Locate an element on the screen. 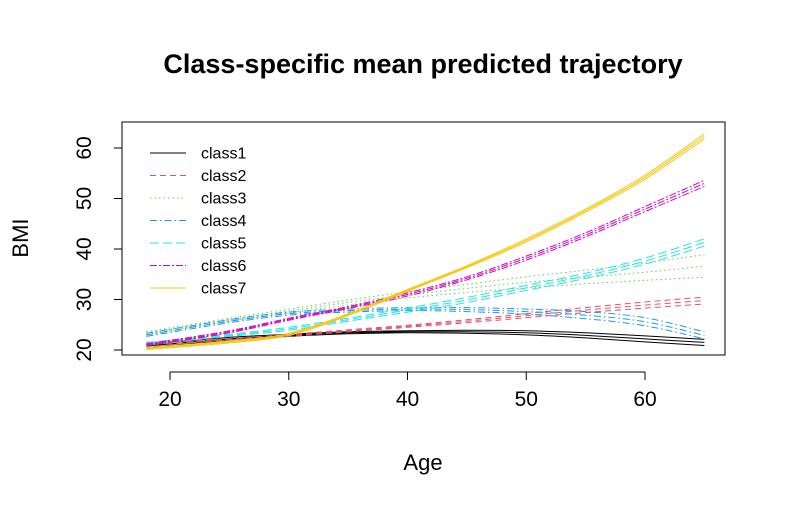  class4-ci-lower is located at coordinates (425, 325).